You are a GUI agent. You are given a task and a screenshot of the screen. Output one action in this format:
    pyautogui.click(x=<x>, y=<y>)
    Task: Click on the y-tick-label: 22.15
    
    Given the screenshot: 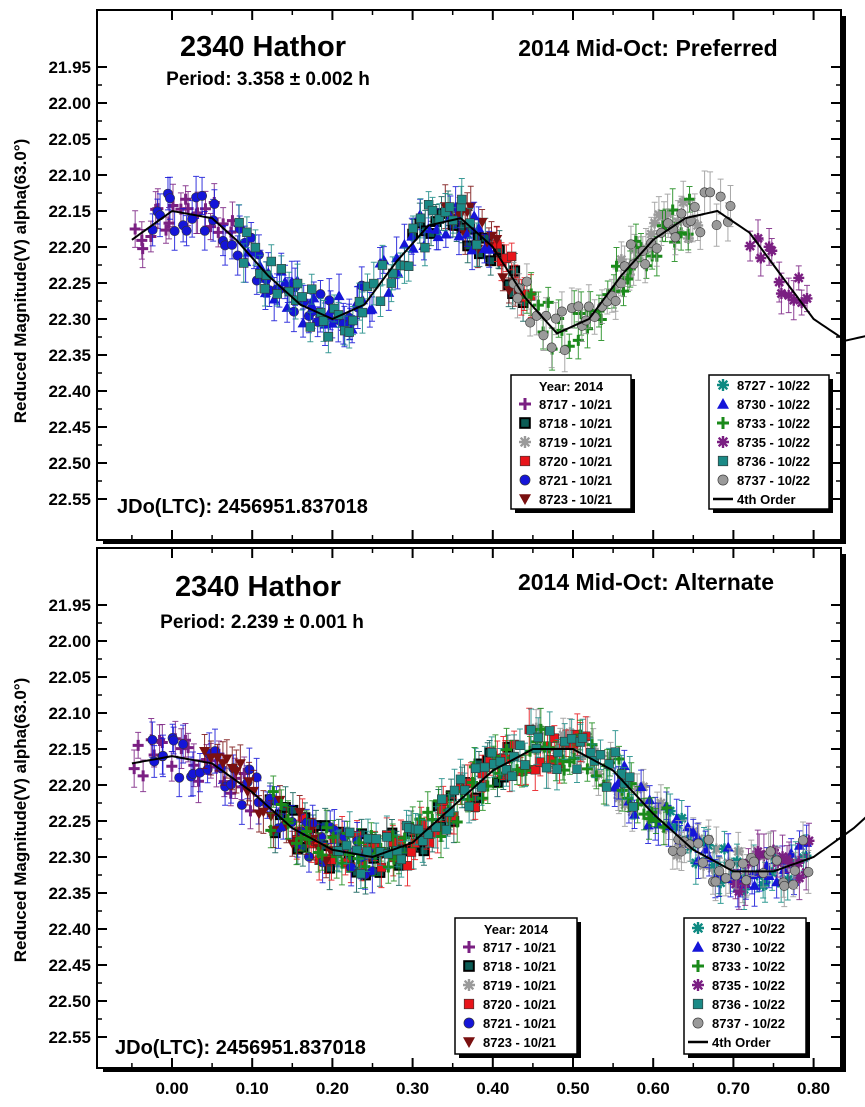 What is the action you would take?
    pyautogui.click(x=69, y=749)
    